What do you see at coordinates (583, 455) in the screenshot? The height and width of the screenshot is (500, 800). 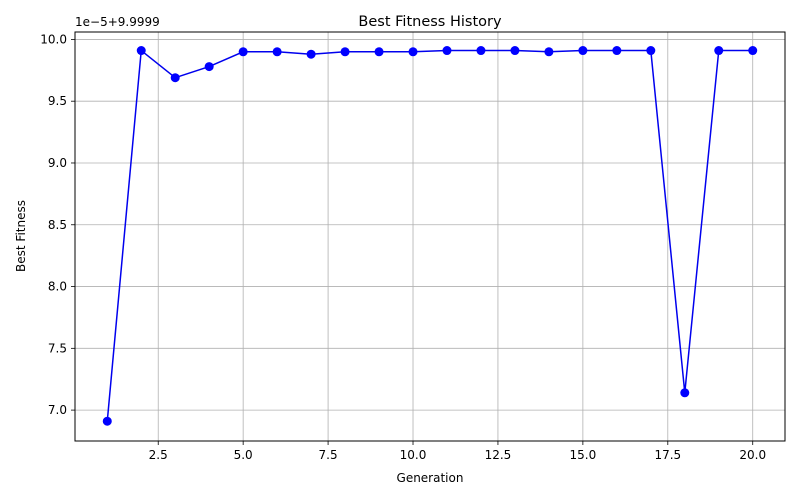 I see `x-tick-label: 15.0` at bounding box center [583, 455].